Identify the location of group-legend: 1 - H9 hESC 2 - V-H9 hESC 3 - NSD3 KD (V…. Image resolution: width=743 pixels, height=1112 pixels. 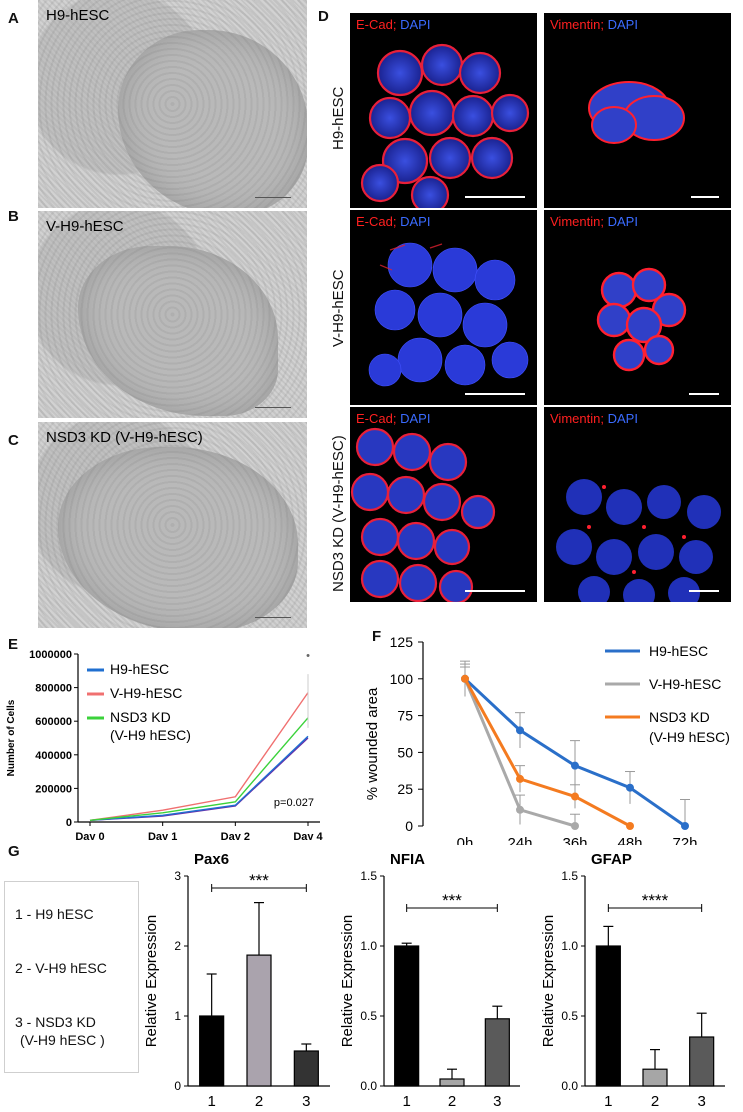
(71, 977).